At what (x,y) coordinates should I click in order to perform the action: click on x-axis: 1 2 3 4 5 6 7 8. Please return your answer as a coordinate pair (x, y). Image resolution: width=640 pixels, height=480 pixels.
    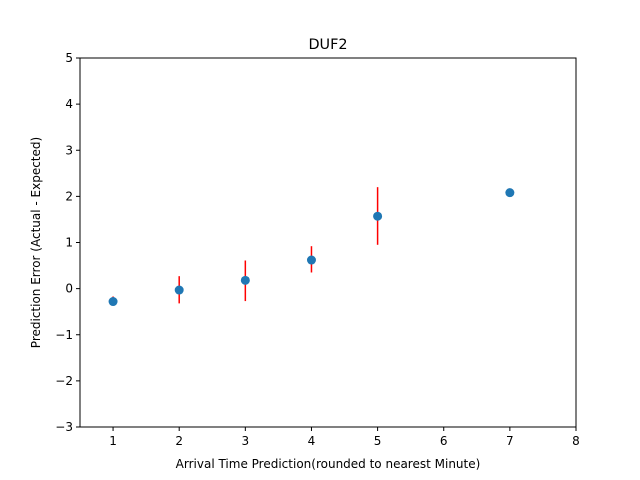
    Looking at the image, I should click on (344, 437).